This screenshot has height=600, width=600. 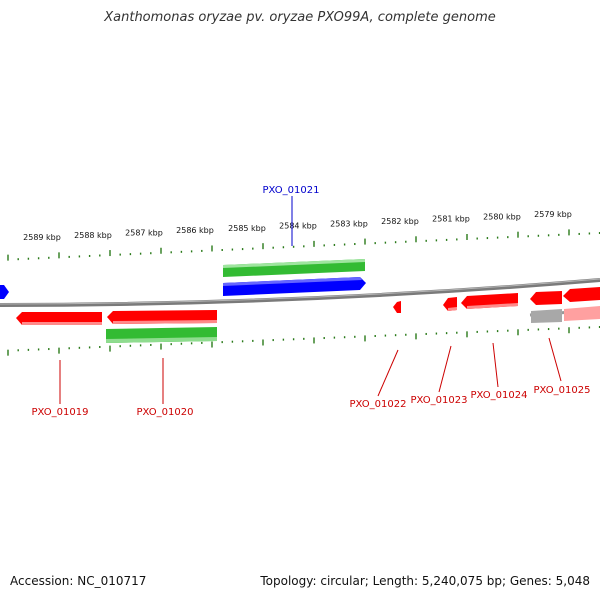 I want to click on kbp-label: 2589 kbp, so click(x=42, y=237).